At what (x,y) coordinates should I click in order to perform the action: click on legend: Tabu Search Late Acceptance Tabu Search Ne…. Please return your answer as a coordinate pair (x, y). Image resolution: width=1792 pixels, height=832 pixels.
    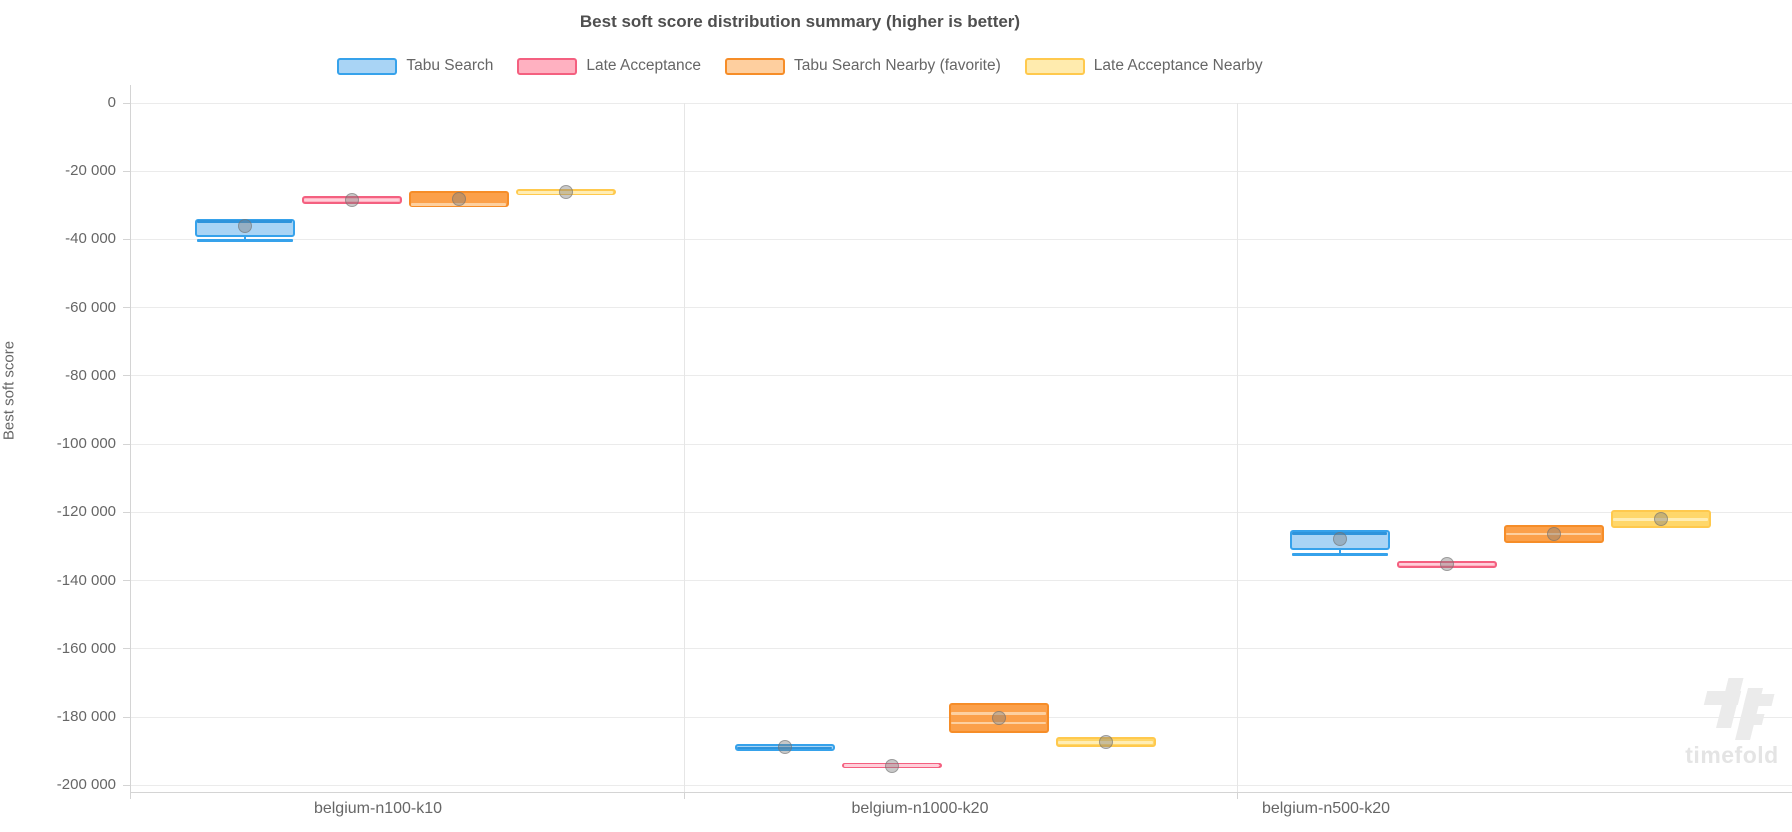
    Looking at the image, I should click on (800, 66).